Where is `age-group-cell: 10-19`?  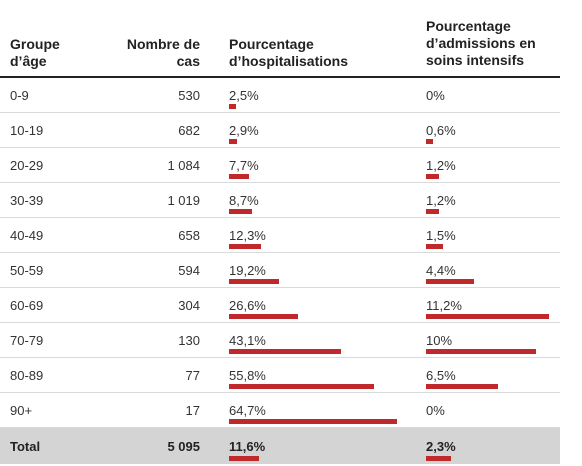
age-group-cell: 10-19 is located at coordinates (27, 130).